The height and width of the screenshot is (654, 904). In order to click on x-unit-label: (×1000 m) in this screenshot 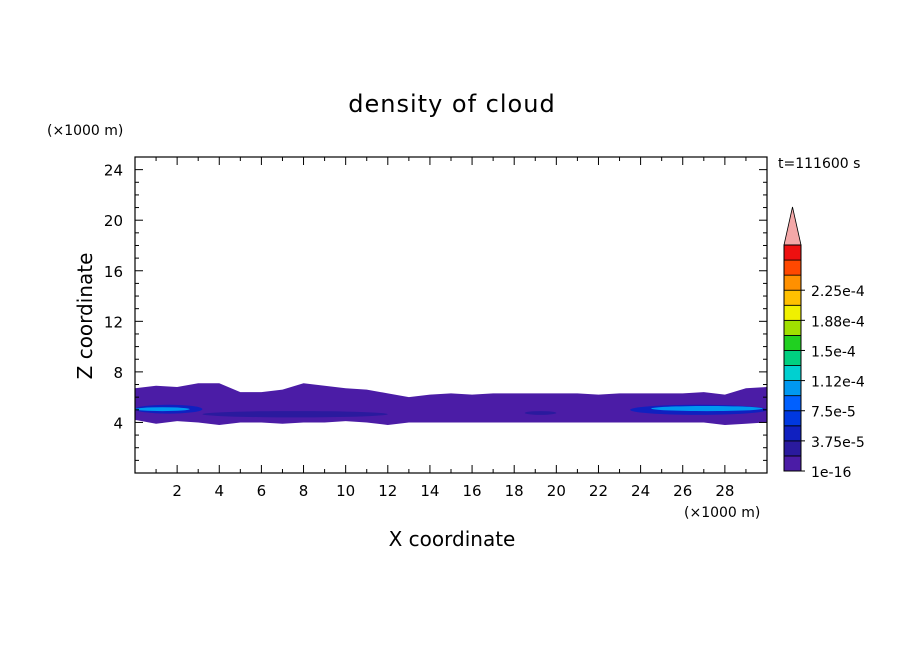, I will do `click(722, 513)`.